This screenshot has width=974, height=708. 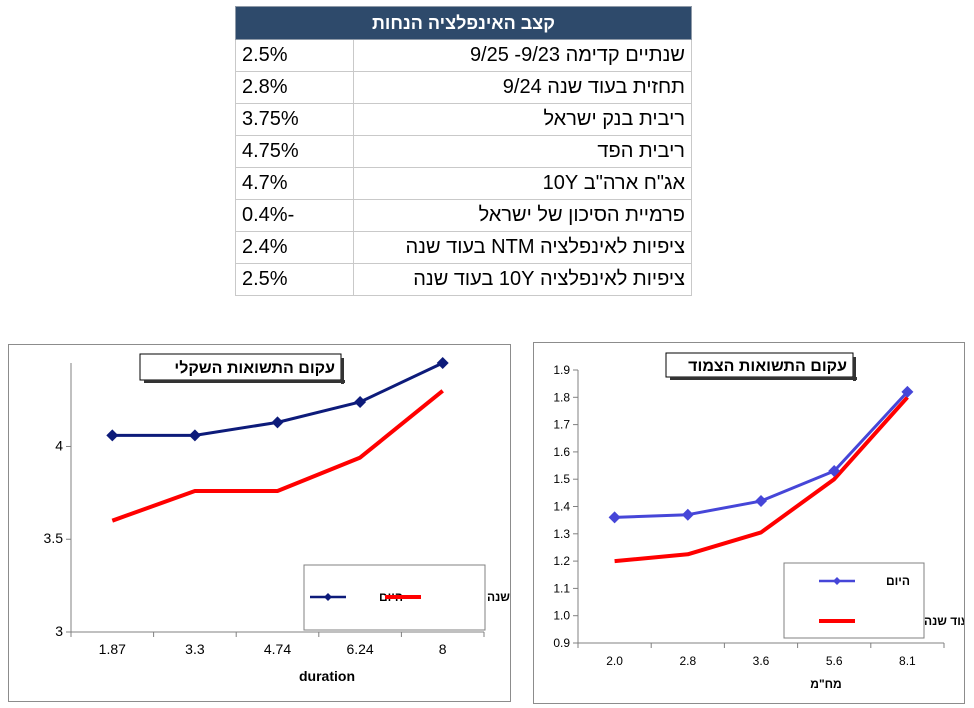 What do you see at coordinates (359, 649) in the screenshot?
I see `x-tick-label: 6.24` at bounding box center [359, 649].